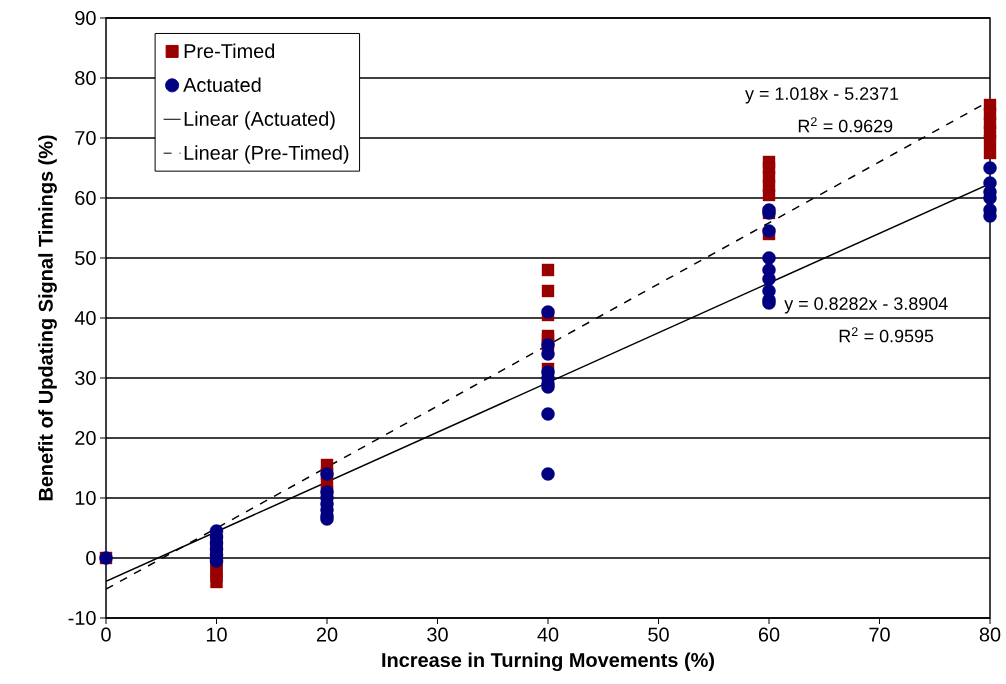 This screenshot has height=684, width=1006. I want to click on y-tick-label: -10, so click(82, 618).